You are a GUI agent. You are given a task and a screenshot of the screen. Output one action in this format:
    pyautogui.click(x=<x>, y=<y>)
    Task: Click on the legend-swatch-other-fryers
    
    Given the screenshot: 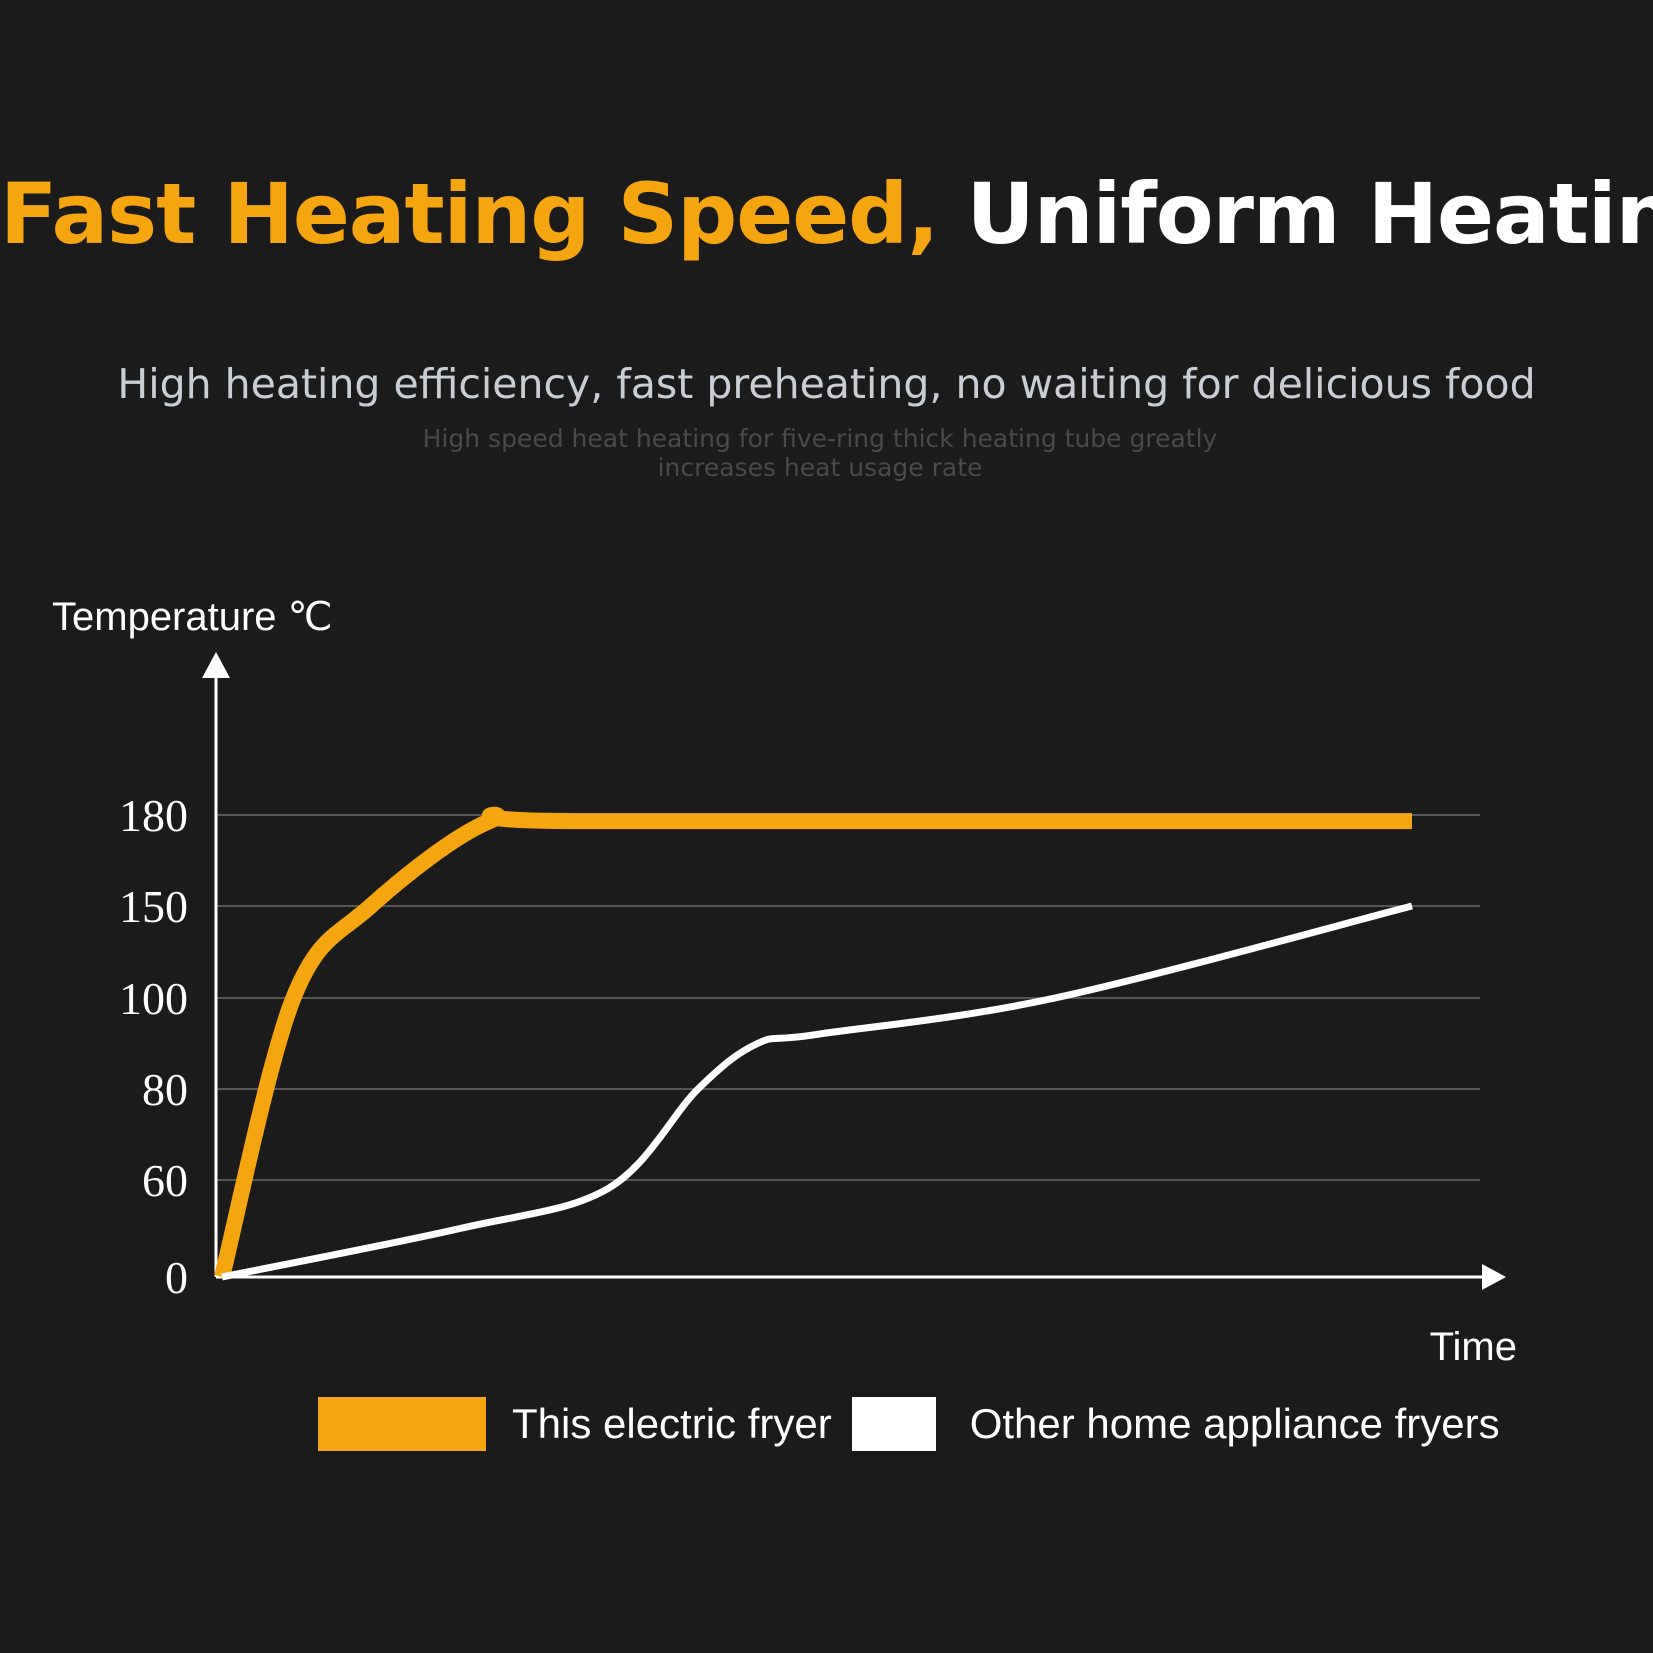 What is the action you would take?
    pyautogui.click(x=893, y=1424)
    